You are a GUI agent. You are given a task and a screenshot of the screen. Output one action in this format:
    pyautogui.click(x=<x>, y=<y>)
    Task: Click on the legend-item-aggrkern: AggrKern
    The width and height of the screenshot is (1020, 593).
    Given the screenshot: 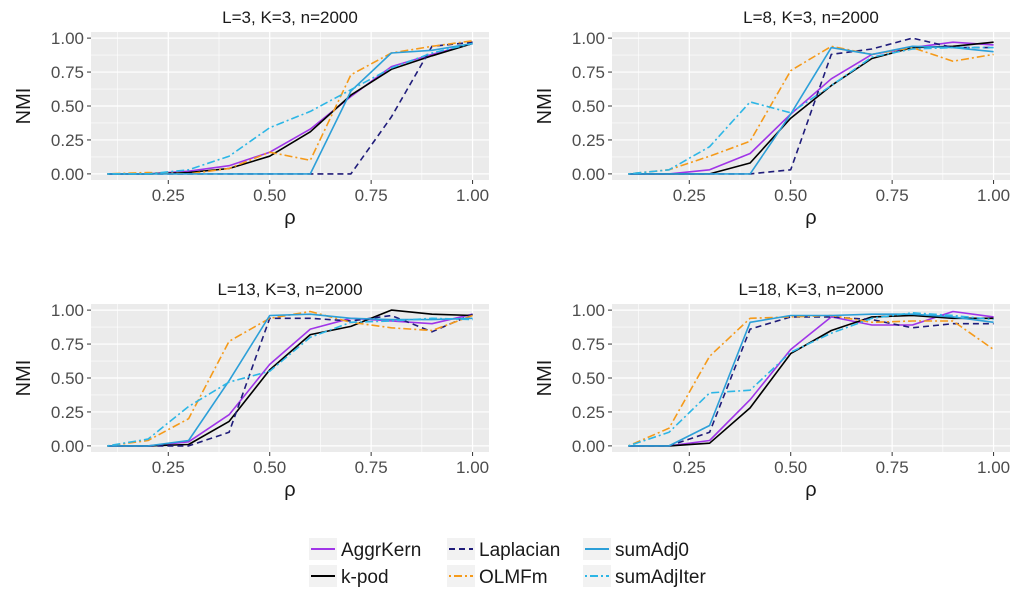 What is the action you would take?
    pyautogui.click(x=365, y=549)
    